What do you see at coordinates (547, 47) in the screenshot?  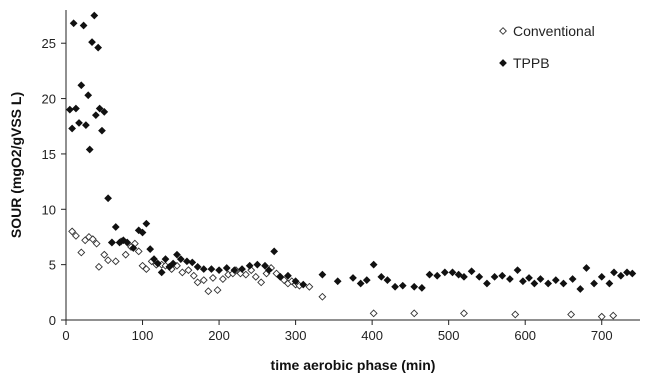 I see `legend: Conventional TPPB` at bounding box center [547, 47].